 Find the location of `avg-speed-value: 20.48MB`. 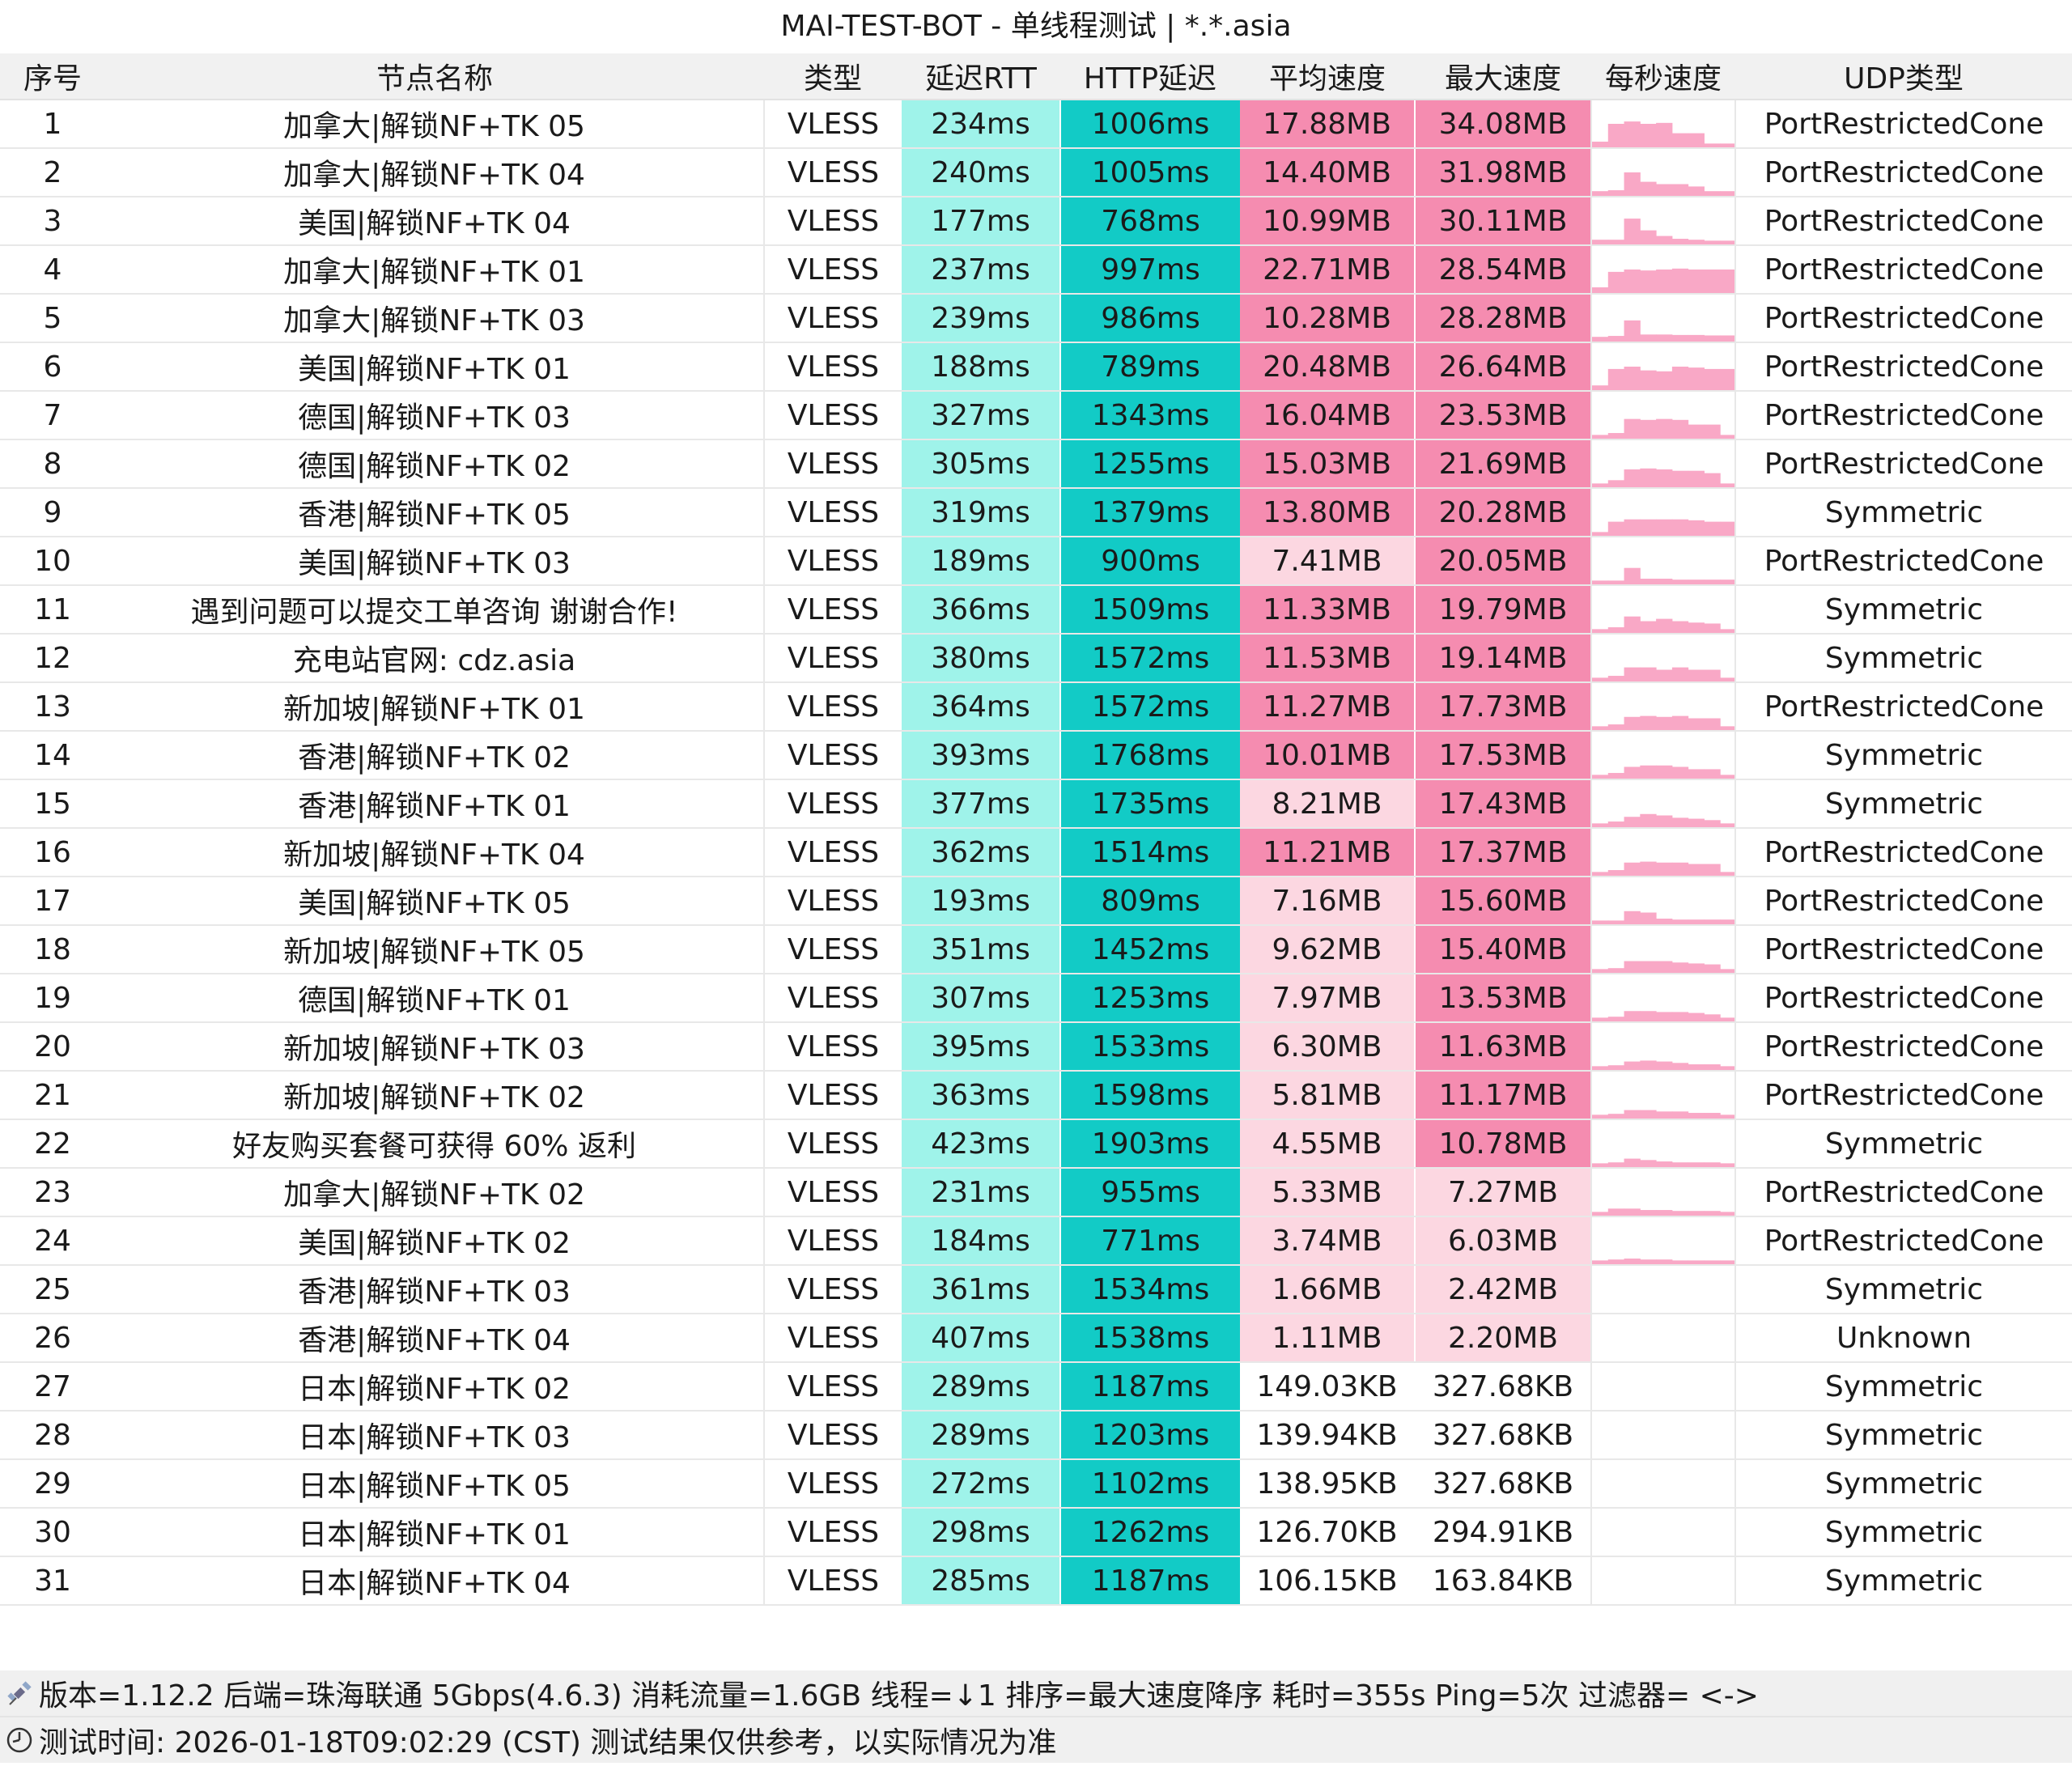

avg-speed-value: 20.48MB is located at coordinates (1328, 367).